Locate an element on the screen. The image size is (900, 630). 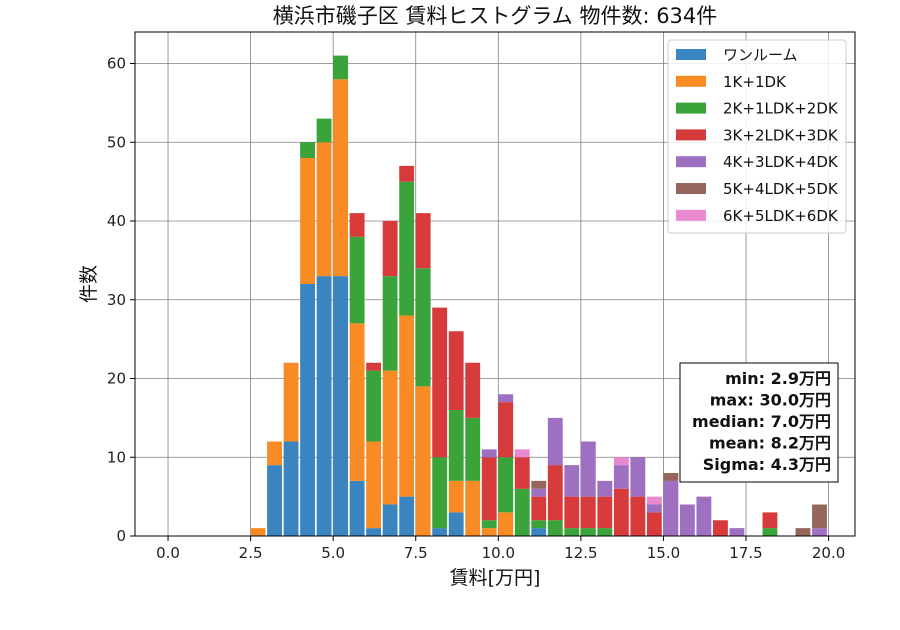
stats-line: min: 2.9万円 is located at coordinates (778, 378).